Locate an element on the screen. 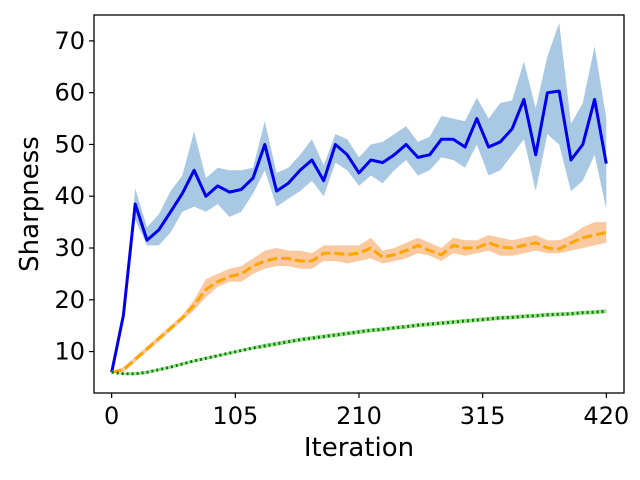  y-tick-label: 20 is located at coordinates (69, 300).